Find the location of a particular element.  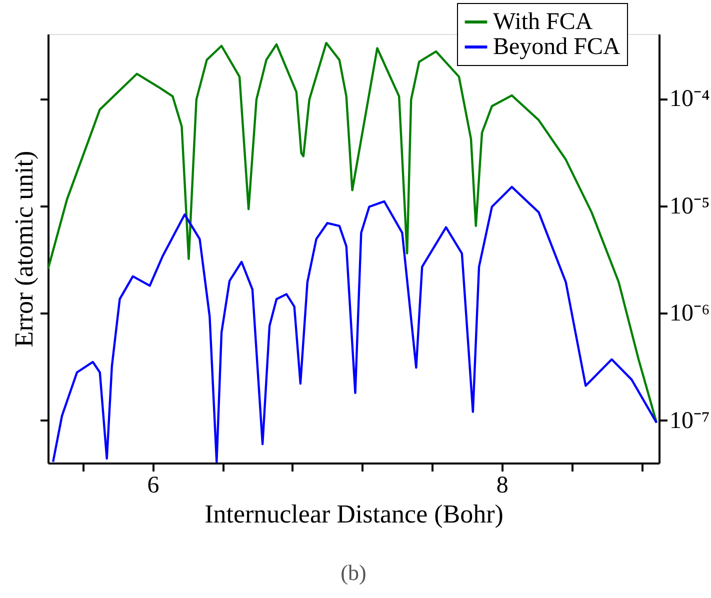

legend-label: With FCA is located at coordinates (543, 22).